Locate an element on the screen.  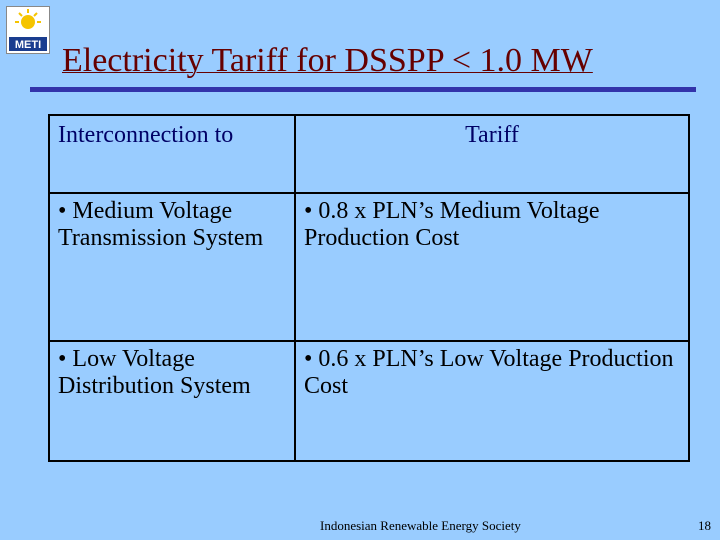
title: Electricity Tariff for DSSPP < 1.0 MW is located at coordinates (327, 60).